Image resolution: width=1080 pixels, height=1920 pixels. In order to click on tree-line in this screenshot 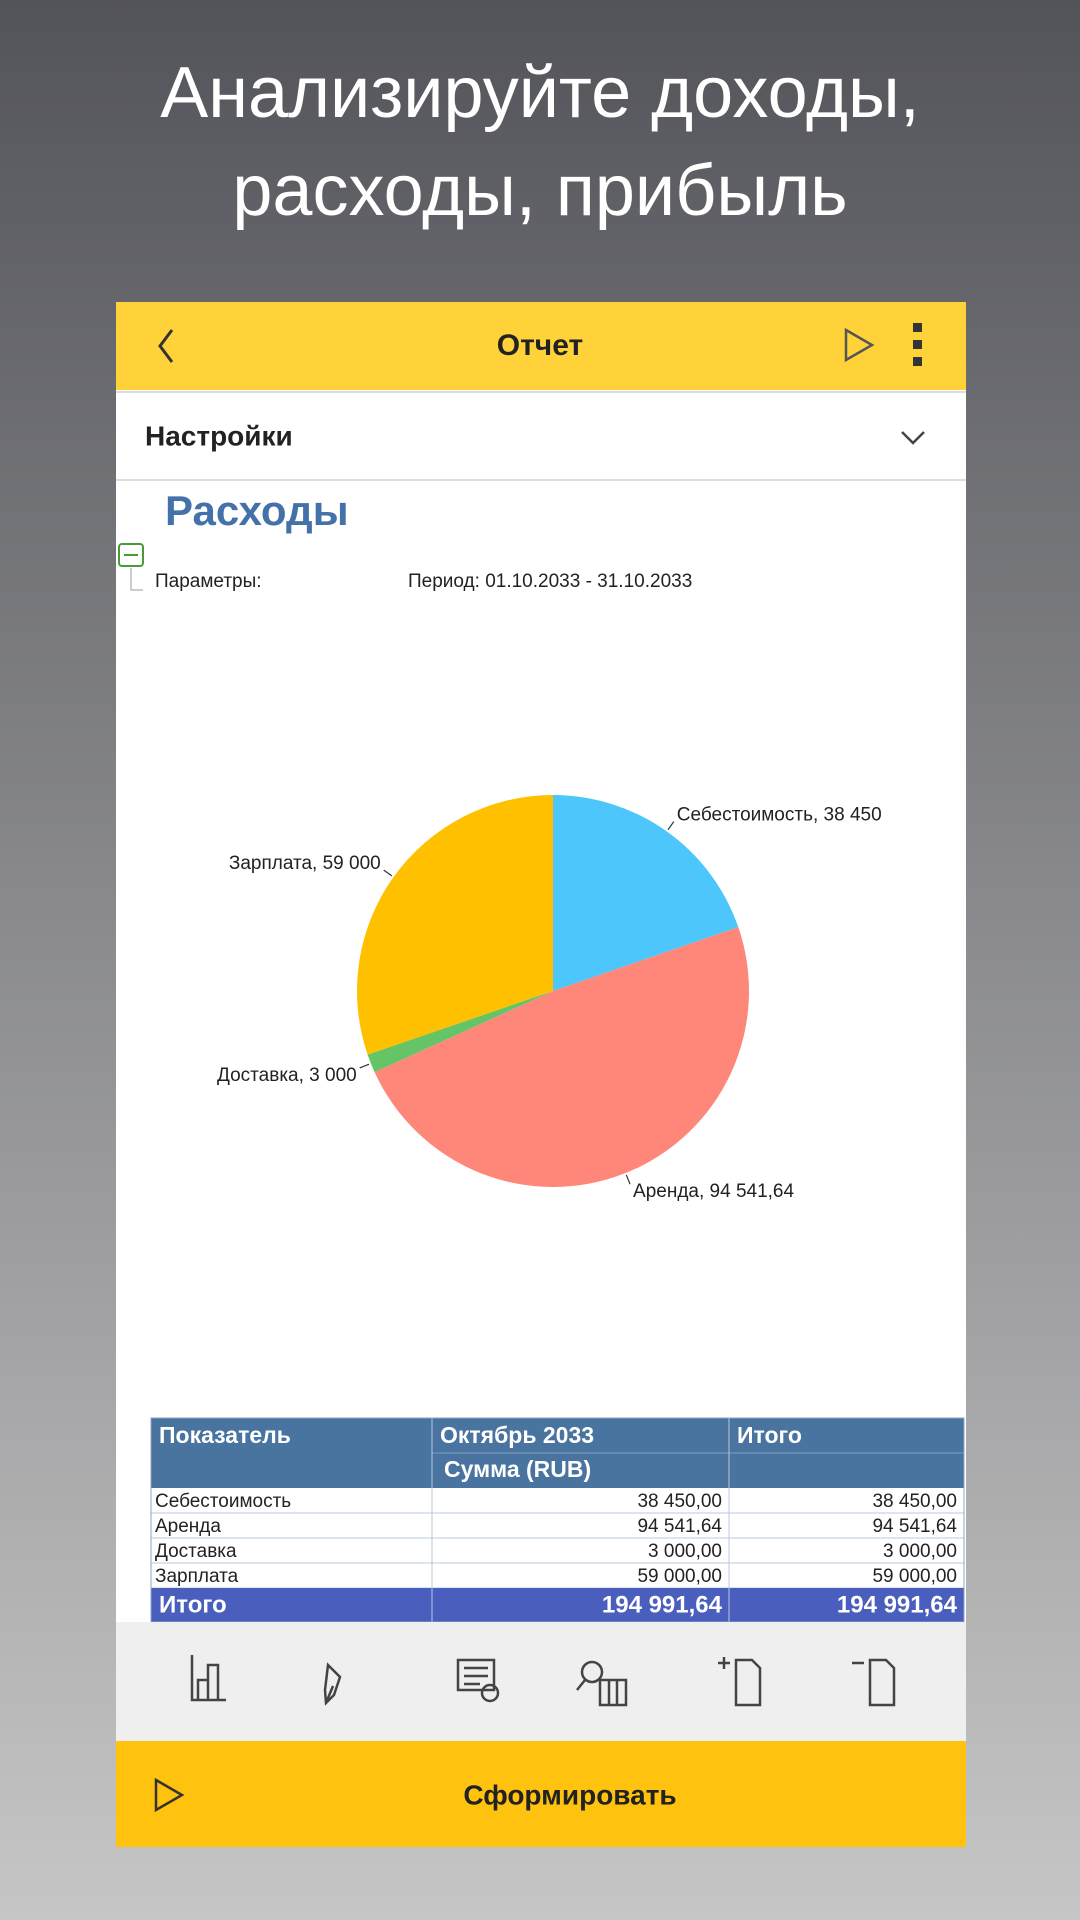, I will do `click(136, 579)`.